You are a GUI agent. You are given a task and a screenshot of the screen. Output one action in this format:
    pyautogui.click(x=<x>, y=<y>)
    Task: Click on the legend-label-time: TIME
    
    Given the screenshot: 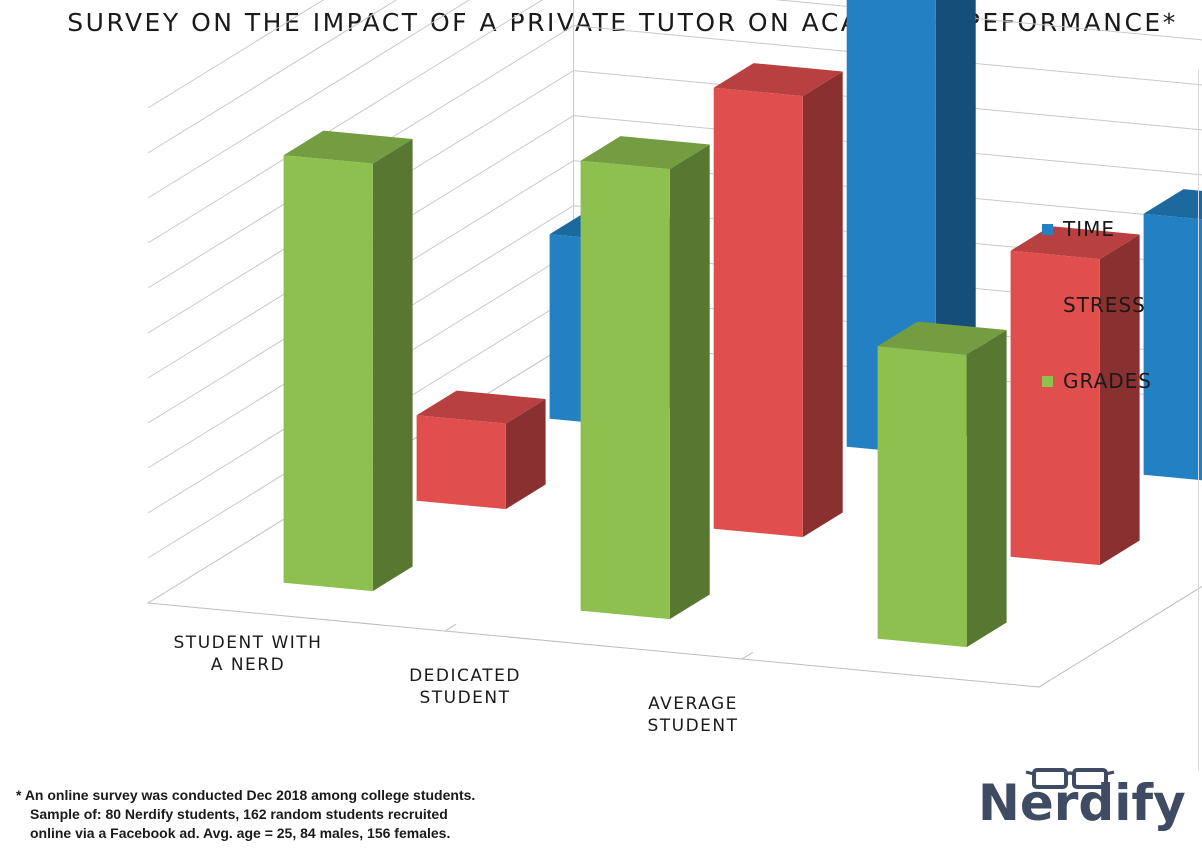 What is the action you would take?
    pyautogui.click(x=1089, y=229)
    